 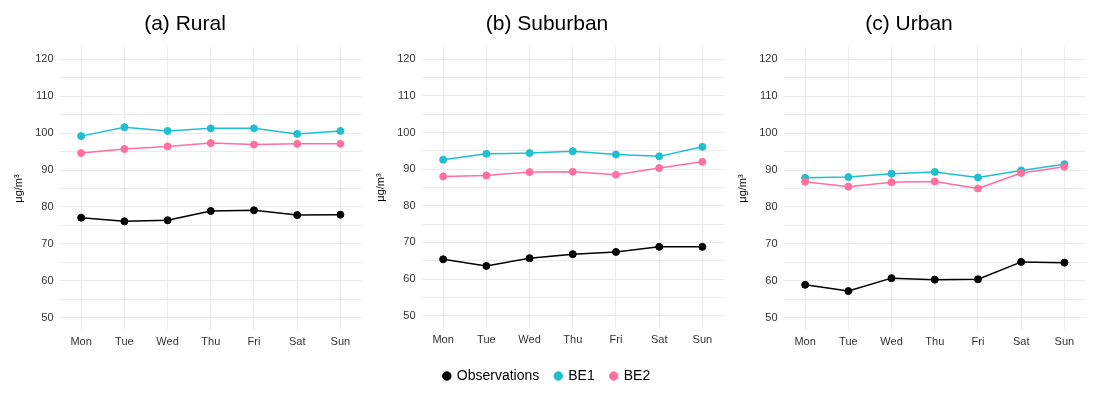 What do you see at coordinates (637, 374) in the screenshot?
I see `legend-label: BE2` at bounding box center [637, 374].